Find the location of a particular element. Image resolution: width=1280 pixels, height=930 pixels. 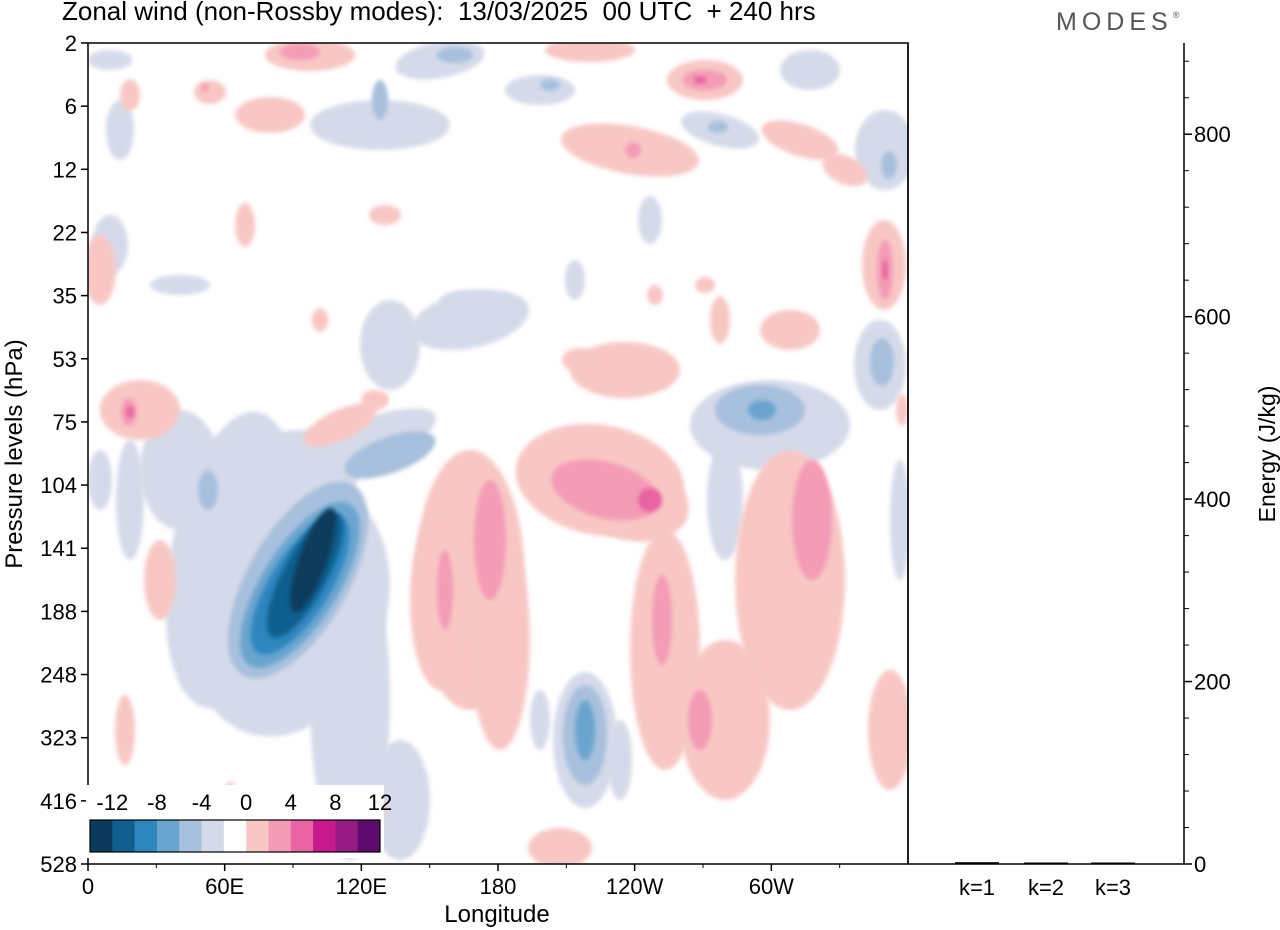

pressure-tick-label: 2 is located at coordinates (71, 43).